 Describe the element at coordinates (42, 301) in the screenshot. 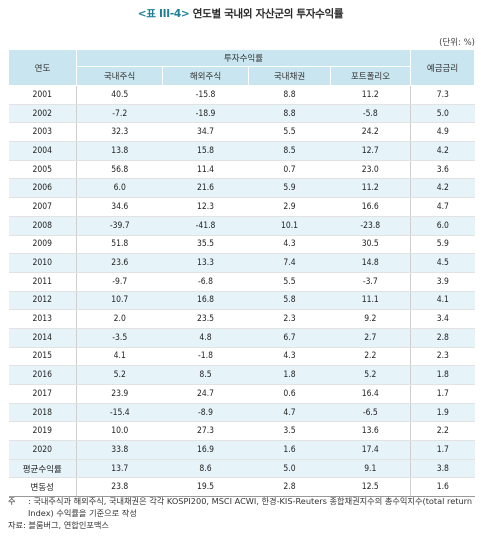

I see `row-label-cell: 2012` at that location.